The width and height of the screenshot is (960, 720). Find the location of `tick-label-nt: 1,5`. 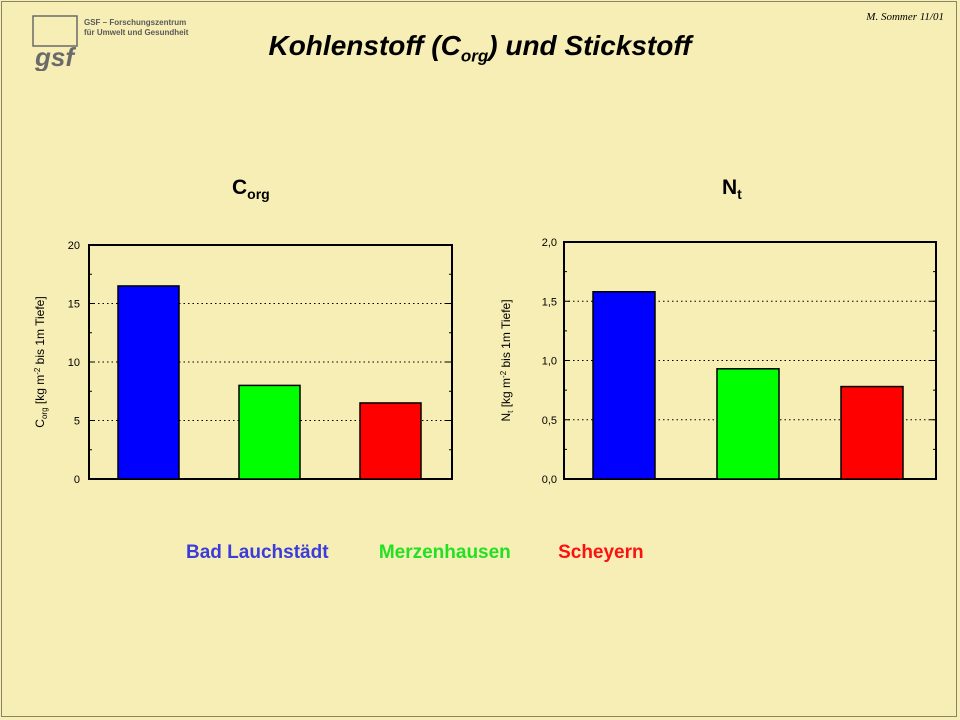

tick-label-nt: 1,5 is located at coordinates (549, 302).